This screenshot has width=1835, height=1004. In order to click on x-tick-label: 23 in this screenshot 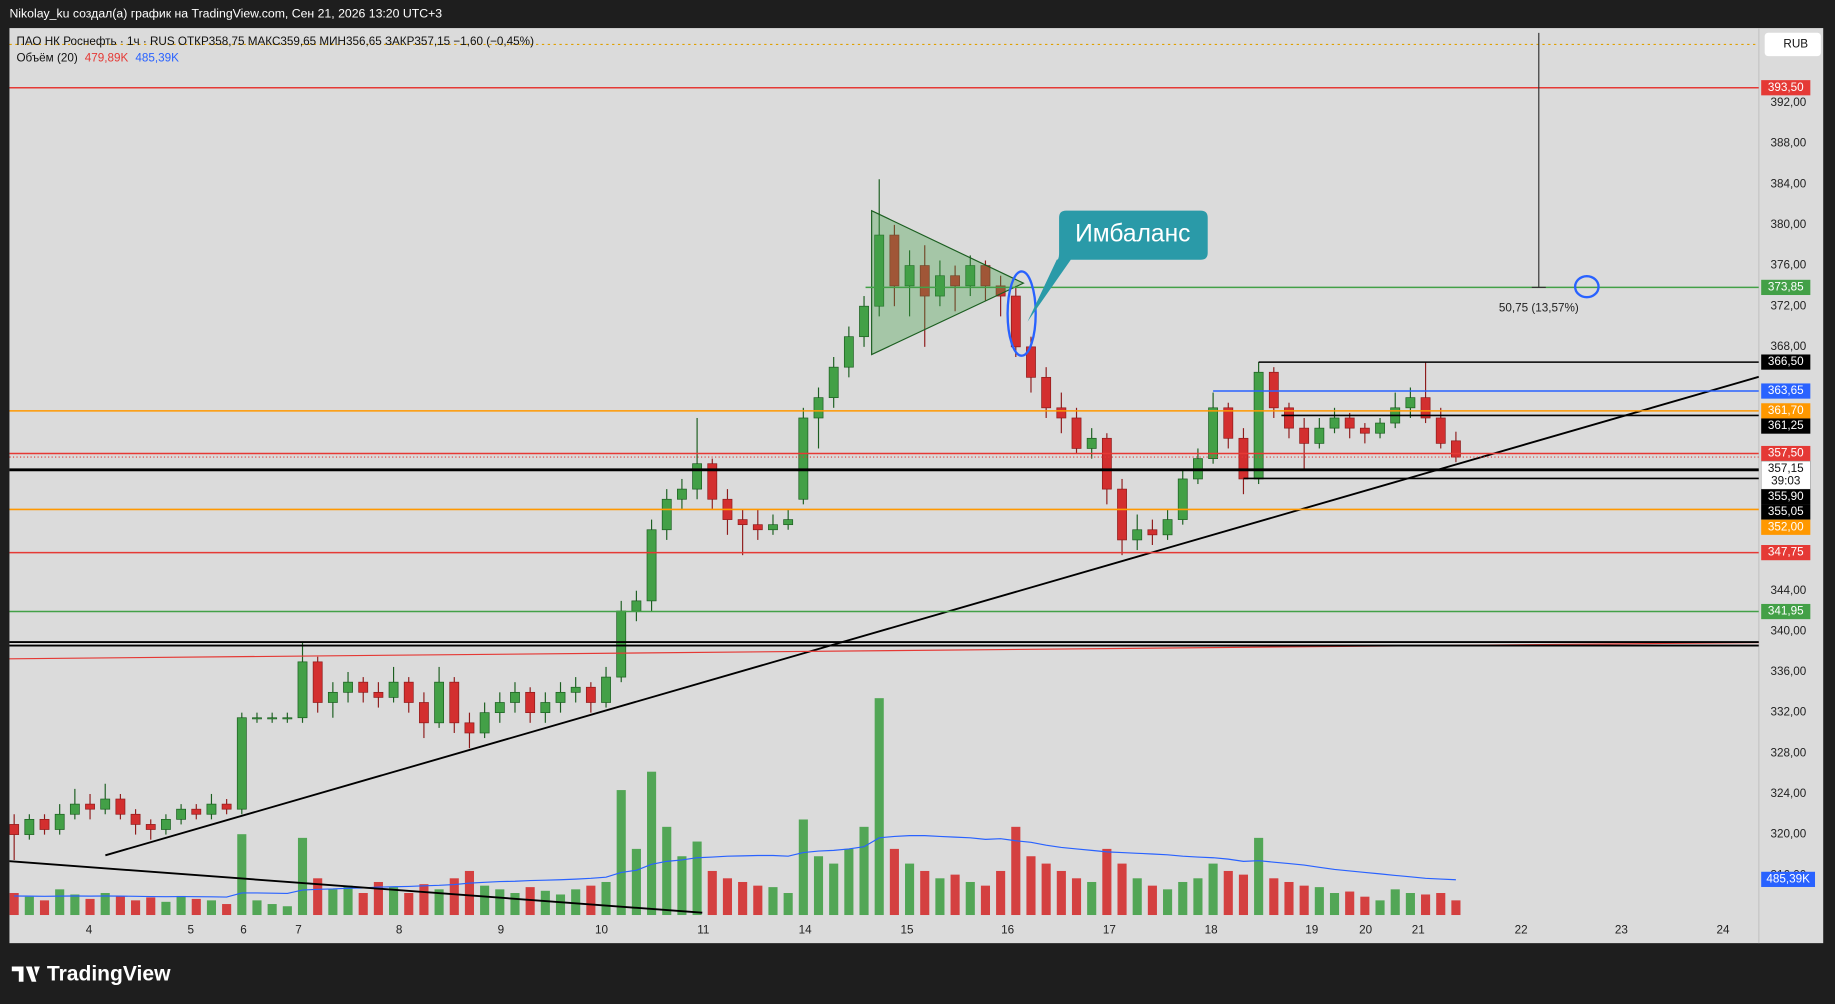, I will do `click(1621, 929)`.